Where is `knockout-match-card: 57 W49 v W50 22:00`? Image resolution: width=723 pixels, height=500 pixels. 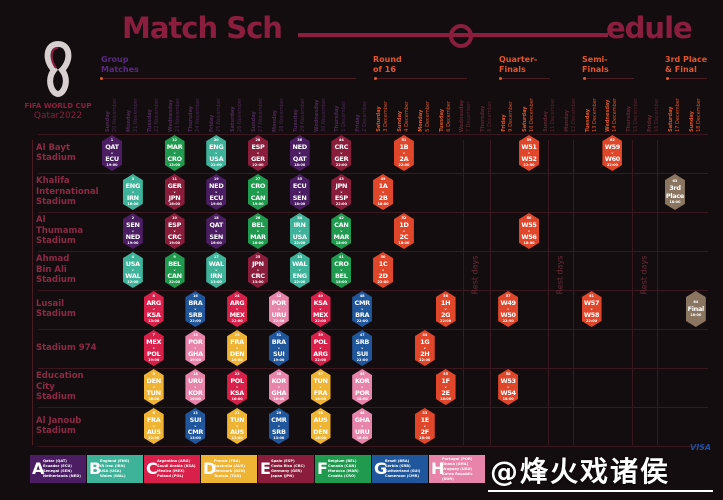 knockout-match-card: 57 W49 v W50 22:00 is located at coordinates (508, 309).